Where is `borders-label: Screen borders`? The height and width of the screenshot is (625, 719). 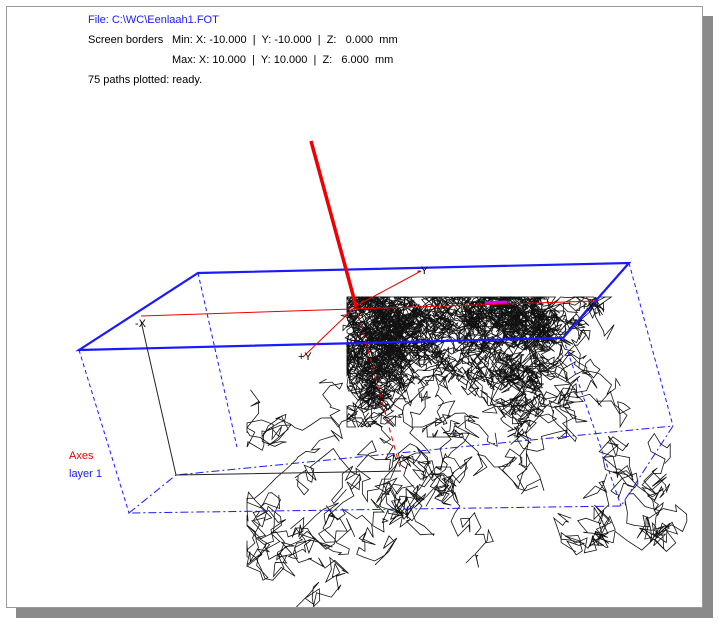
borders-label: Screen borders is located at coordinates (126, 40).